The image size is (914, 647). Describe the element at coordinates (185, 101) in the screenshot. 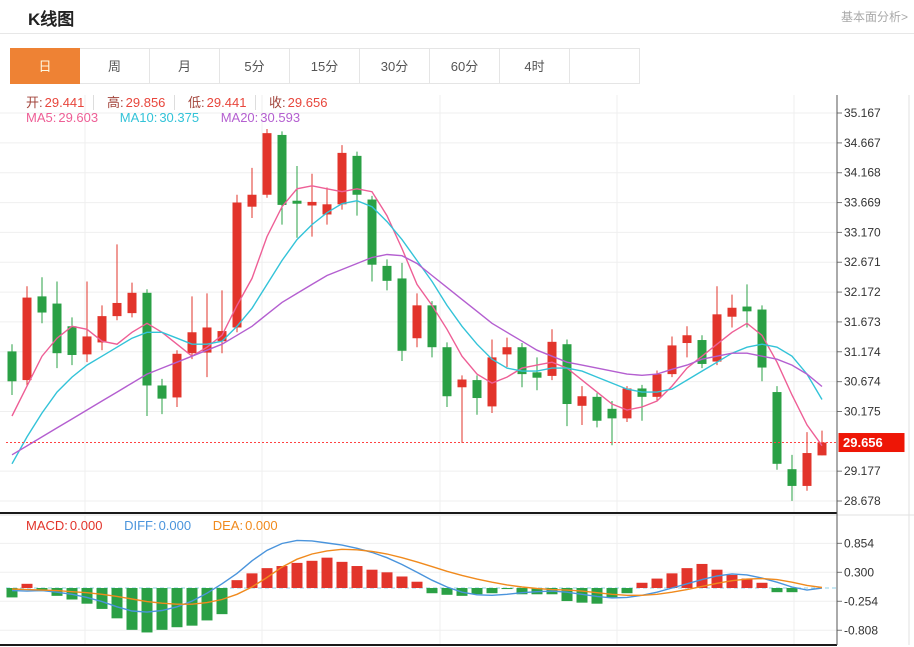

I see `ohlc-legend: 开: 29.441 高: 29.856 低: 29.441 收: 29.656` at that location.